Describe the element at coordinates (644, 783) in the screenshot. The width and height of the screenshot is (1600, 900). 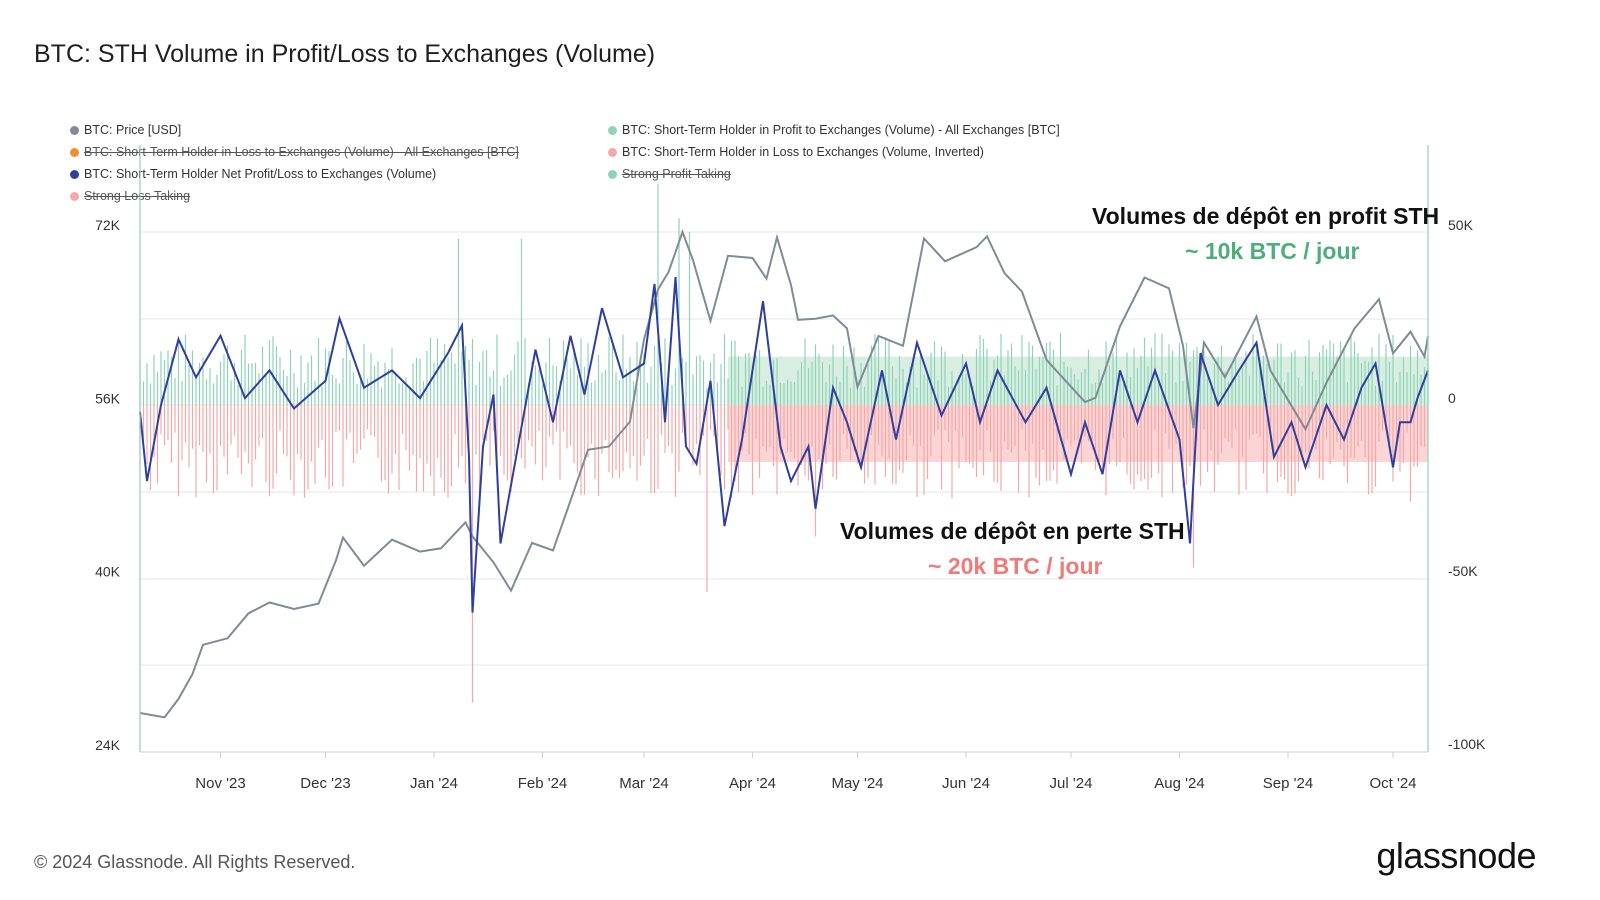
I see `x-axis-tick-label: Mar '24` at that location.